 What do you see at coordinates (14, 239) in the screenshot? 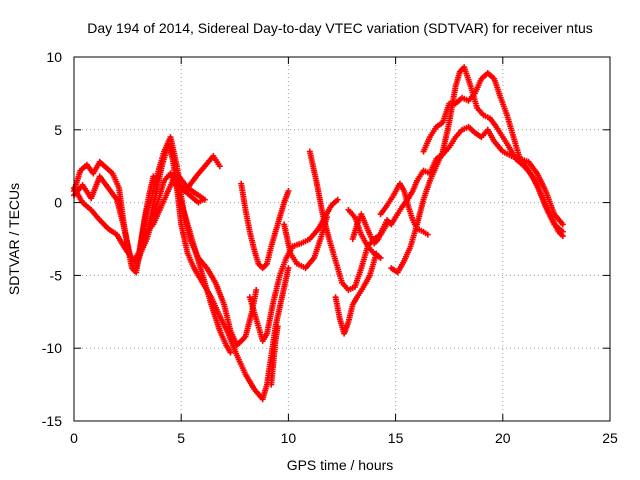
I see `y-axis-label: SDTVAR / TECUs` at bounding box center [14, 239].